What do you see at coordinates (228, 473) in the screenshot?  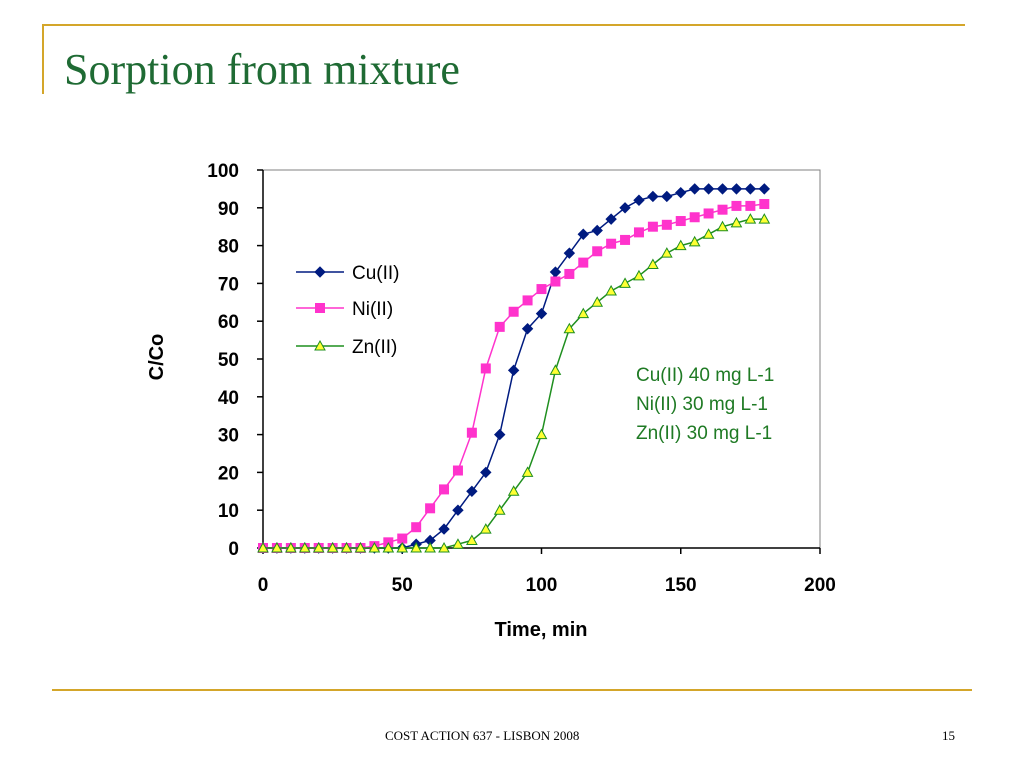 I see `y-tick-label: 20` at bounding box center [228, 473].